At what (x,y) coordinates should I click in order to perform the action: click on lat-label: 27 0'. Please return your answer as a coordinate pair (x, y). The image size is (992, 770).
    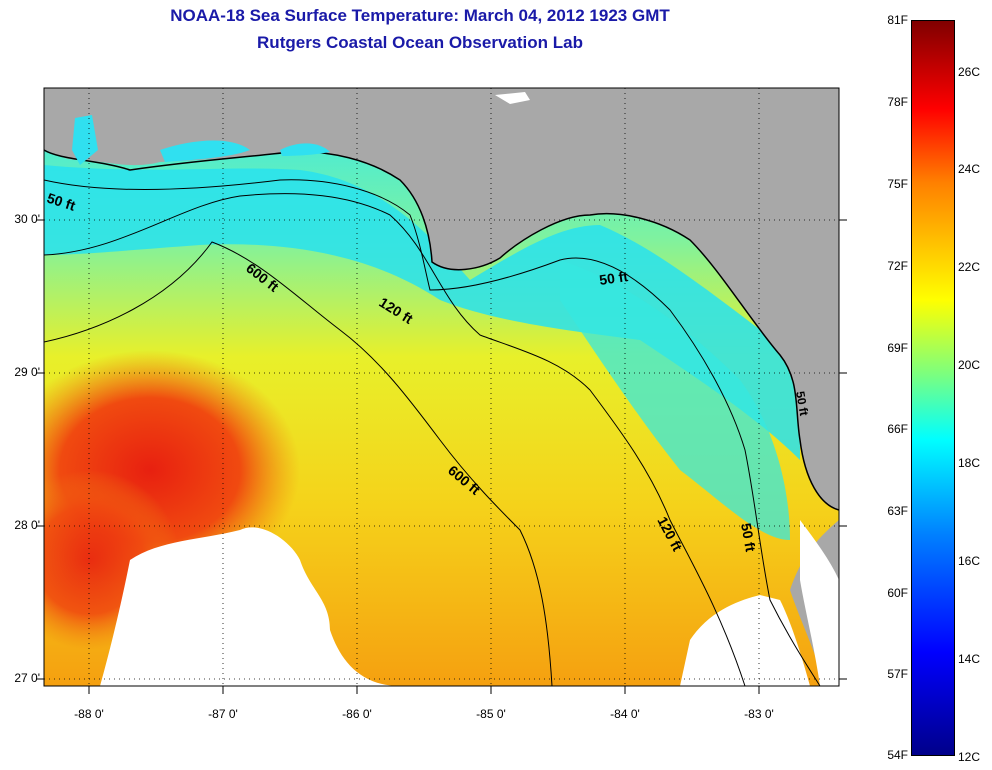
    Looking at the image, I should click on (27, 678).